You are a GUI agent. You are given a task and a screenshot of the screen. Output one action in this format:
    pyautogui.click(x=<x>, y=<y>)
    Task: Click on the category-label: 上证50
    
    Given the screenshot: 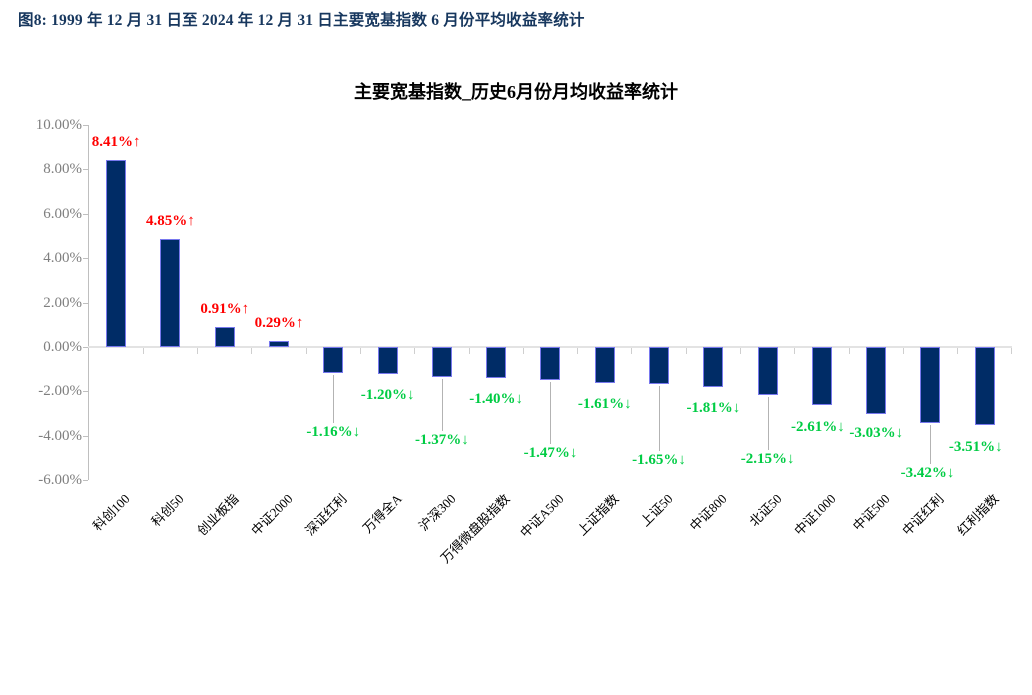 What is the action you would take?
    pyautogui.click(x=656, y=510)
    